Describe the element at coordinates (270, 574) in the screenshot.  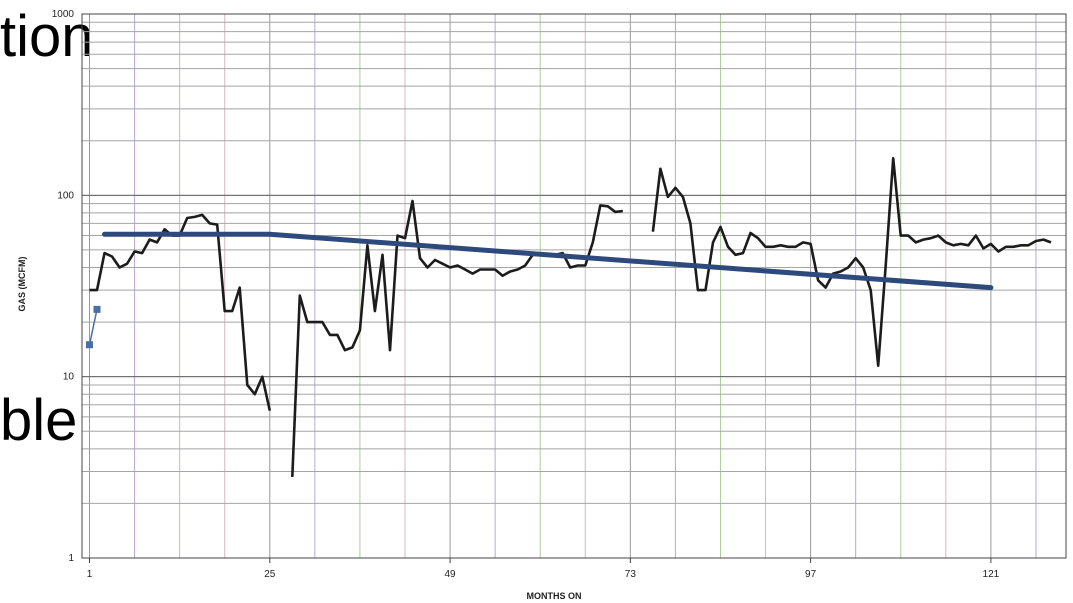
I see `x-tick-label: 25` at that location.